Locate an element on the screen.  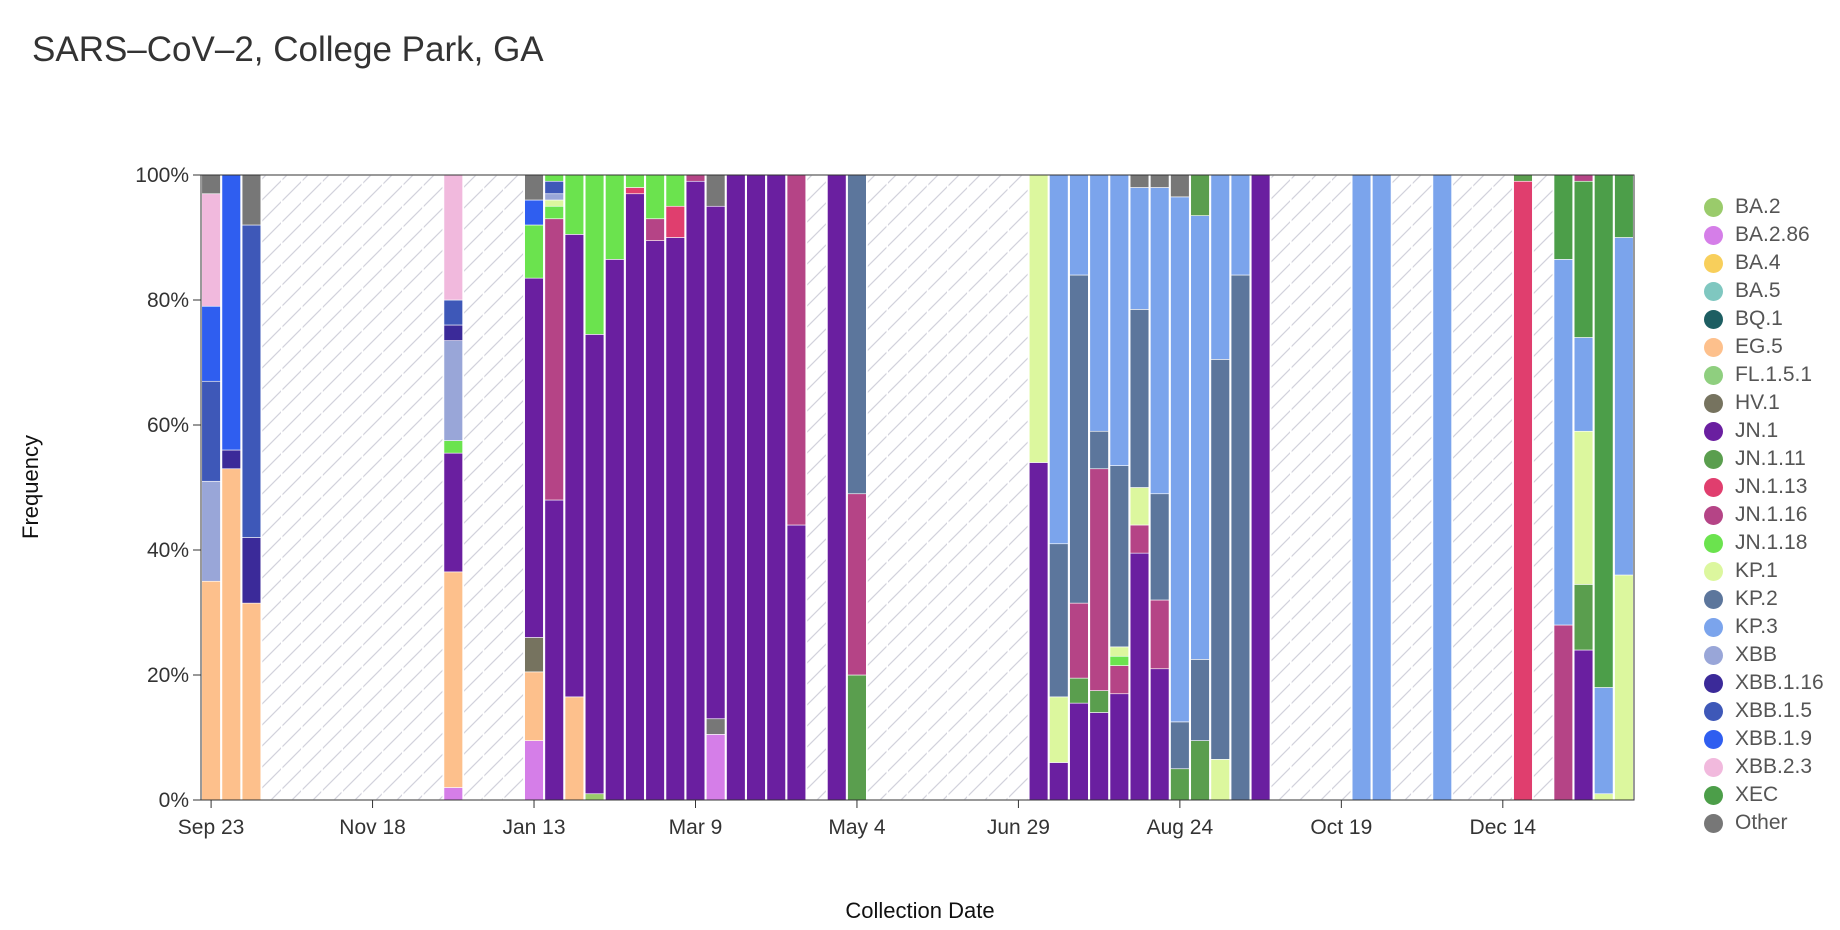
legend-item: XBB.1.16 is located at coordinates (1764, 683).